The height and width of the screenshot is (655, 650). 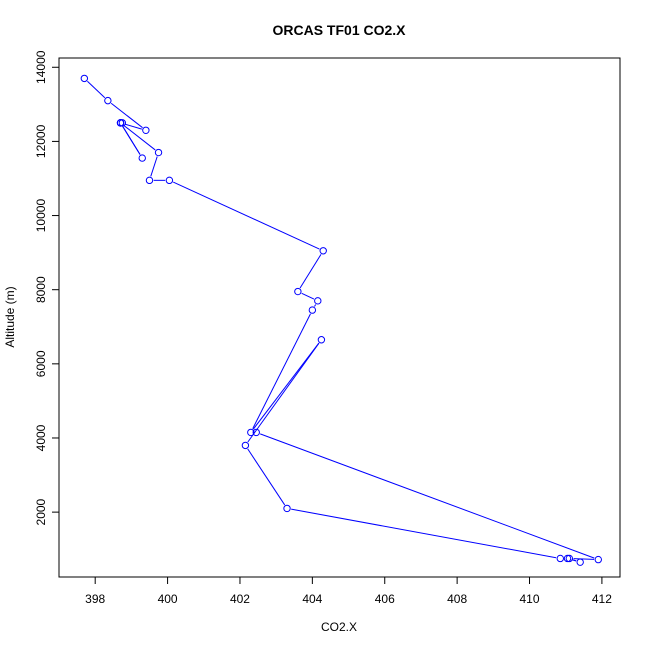 What do you see at coordinates (41, 67) in the screenshot?
I see `y-tick-label: 14000` at bounding box center [41, 67].